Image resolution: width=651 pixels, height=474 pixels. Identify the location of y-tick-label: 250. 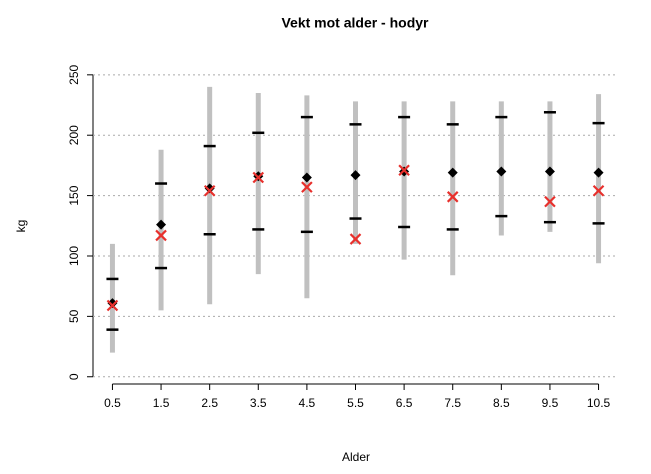
(74, 74).